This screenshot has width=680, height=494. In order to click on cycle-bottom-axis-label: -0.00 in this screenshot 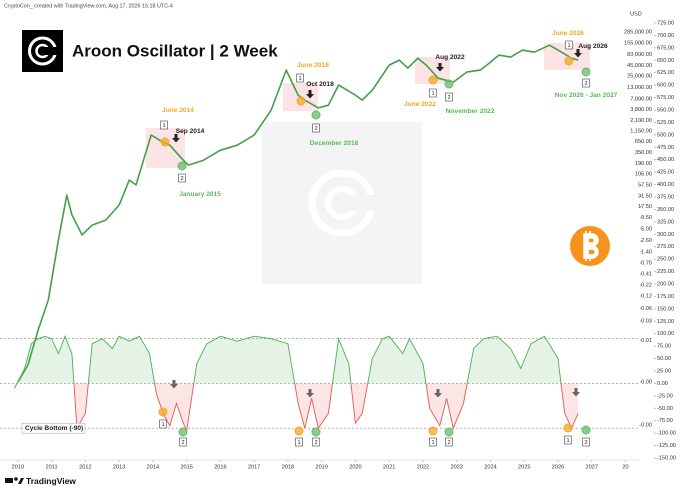, I will do `click(645, 426)`.